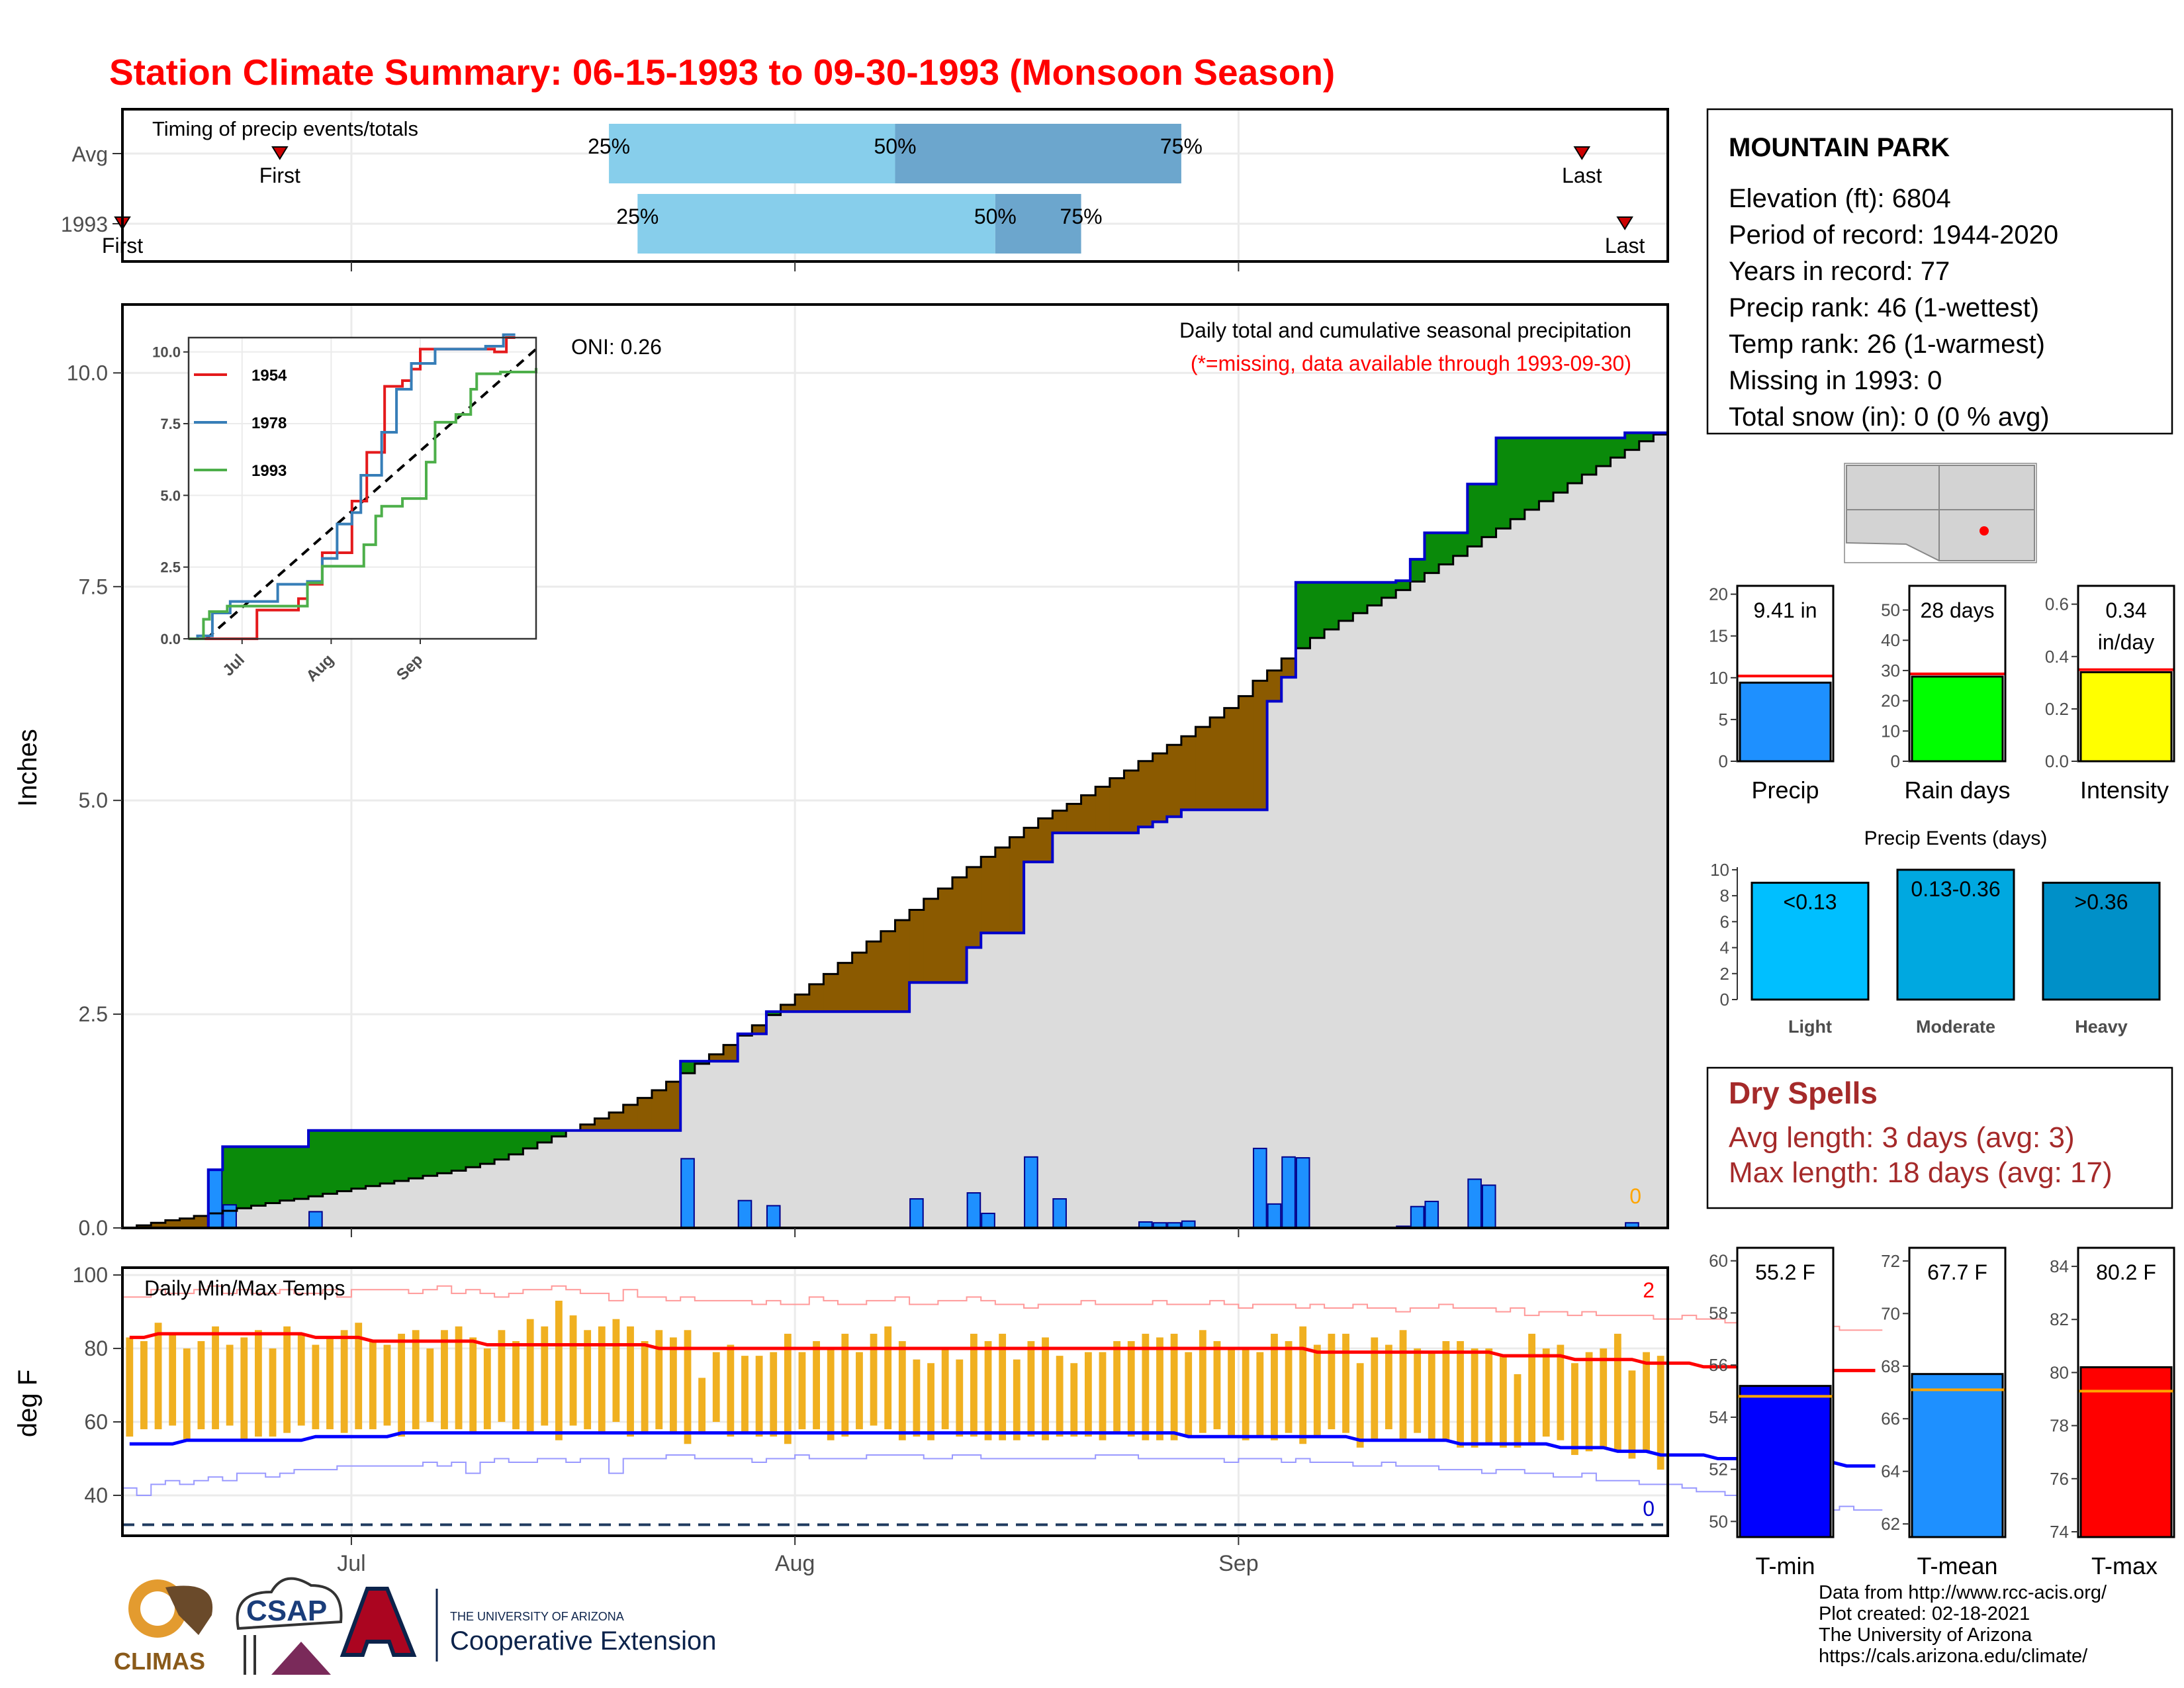 Image resolution: width=2184 pixels, height=1688 pixels. What do you see at coordinates (2059, 1532) in the screenshot?
I see `mini-bar-ytick-label: 74` at bounding box center [2059, 1532].